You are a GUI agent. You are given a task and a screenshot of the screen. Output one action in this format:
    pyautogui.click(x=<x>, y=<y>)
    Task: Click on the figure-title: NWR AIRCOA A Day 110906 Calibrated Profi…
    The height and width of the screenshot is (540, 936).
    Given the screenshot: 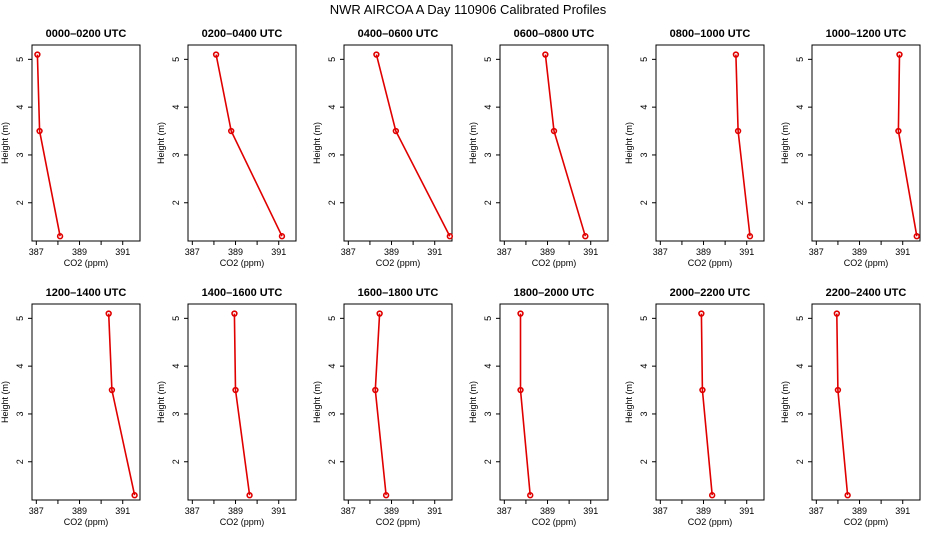 What is the action you would take?
    pyautogui.click(x=468, y=9)
    